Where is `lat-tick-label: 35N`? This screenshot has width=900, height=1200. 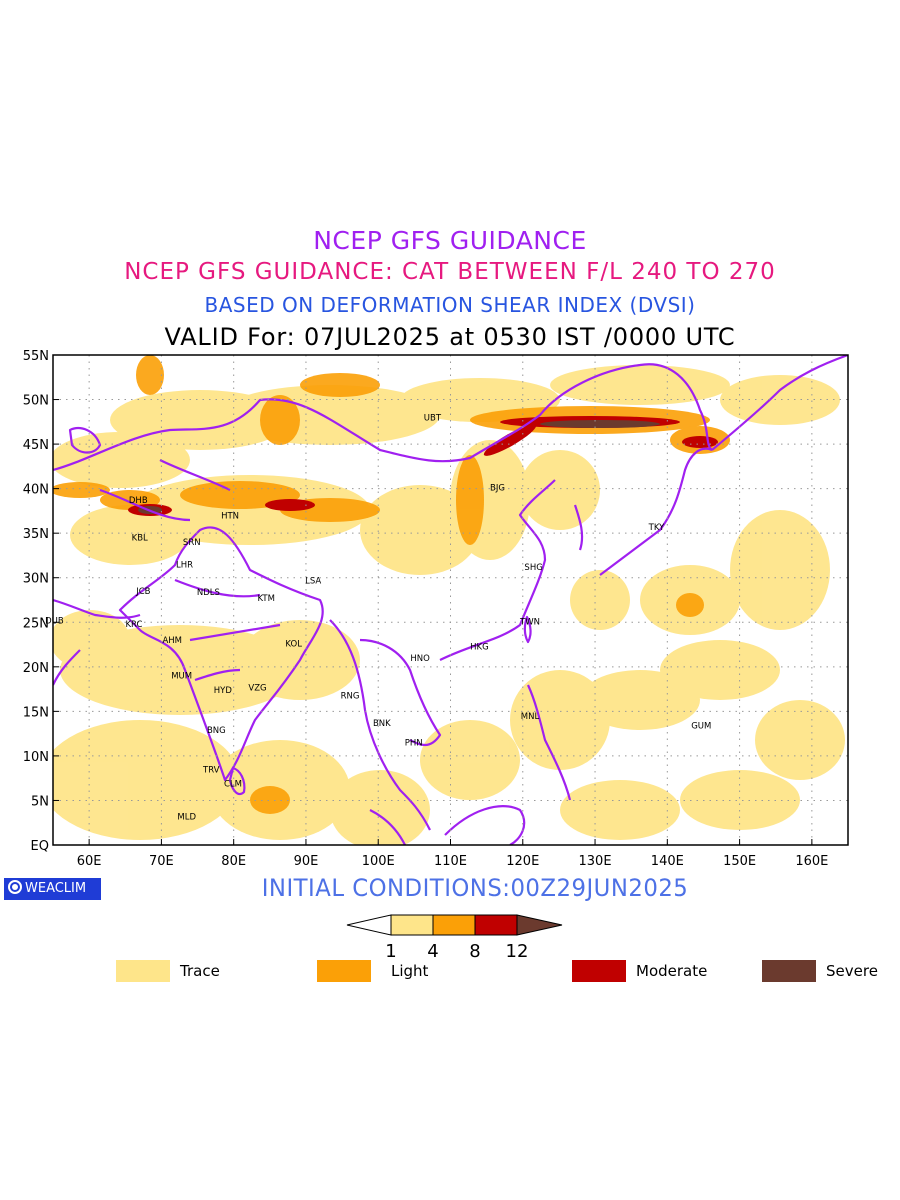 lat-tick-label: 35N is located at coordinates (36, 534).